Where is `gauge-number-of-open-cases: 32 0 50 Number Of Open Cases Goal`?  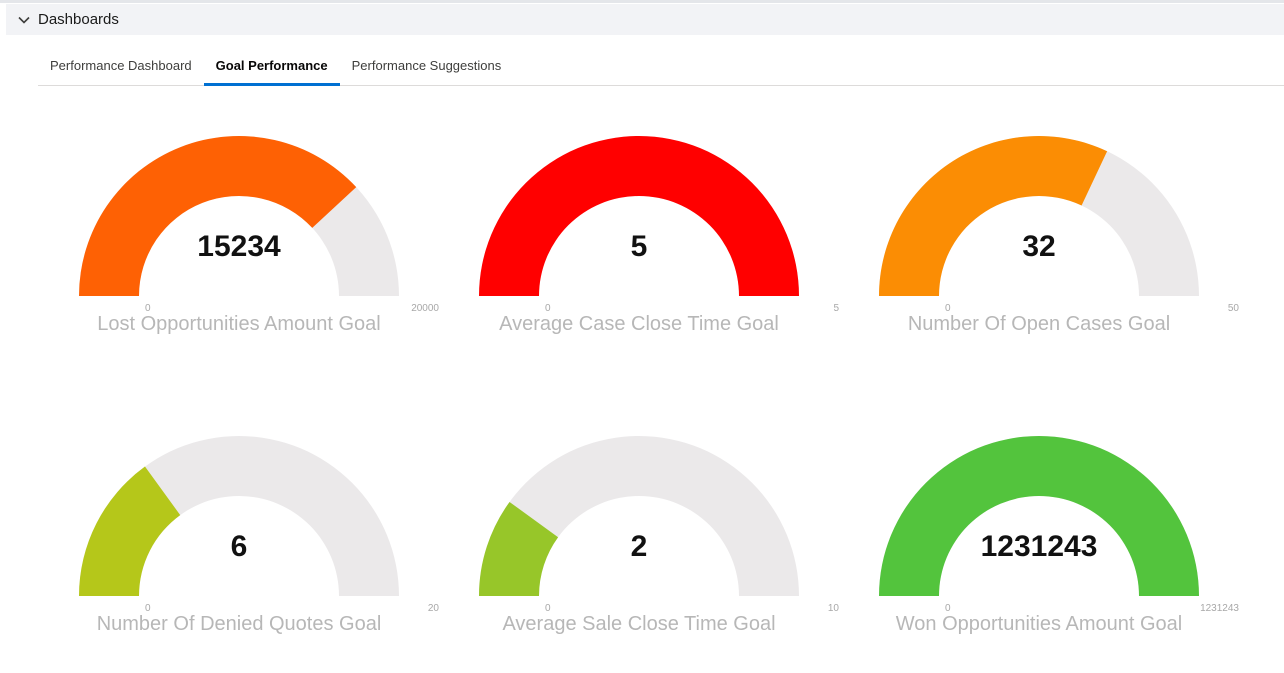 gauge-number-of-open-cases: 32 0 50 Number Of Open Cases Goal is located at coordinates (1039, 217).